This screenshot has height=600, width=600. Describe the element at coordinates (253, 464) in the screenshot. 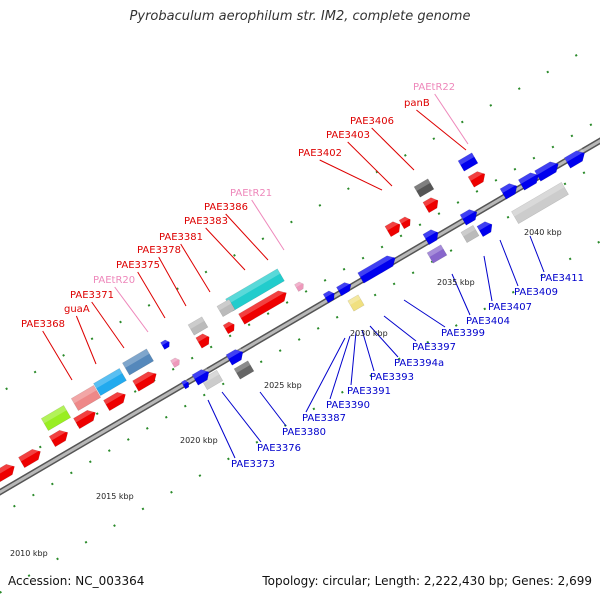

I see `gene-label-reverse: PAE3373` at that location.